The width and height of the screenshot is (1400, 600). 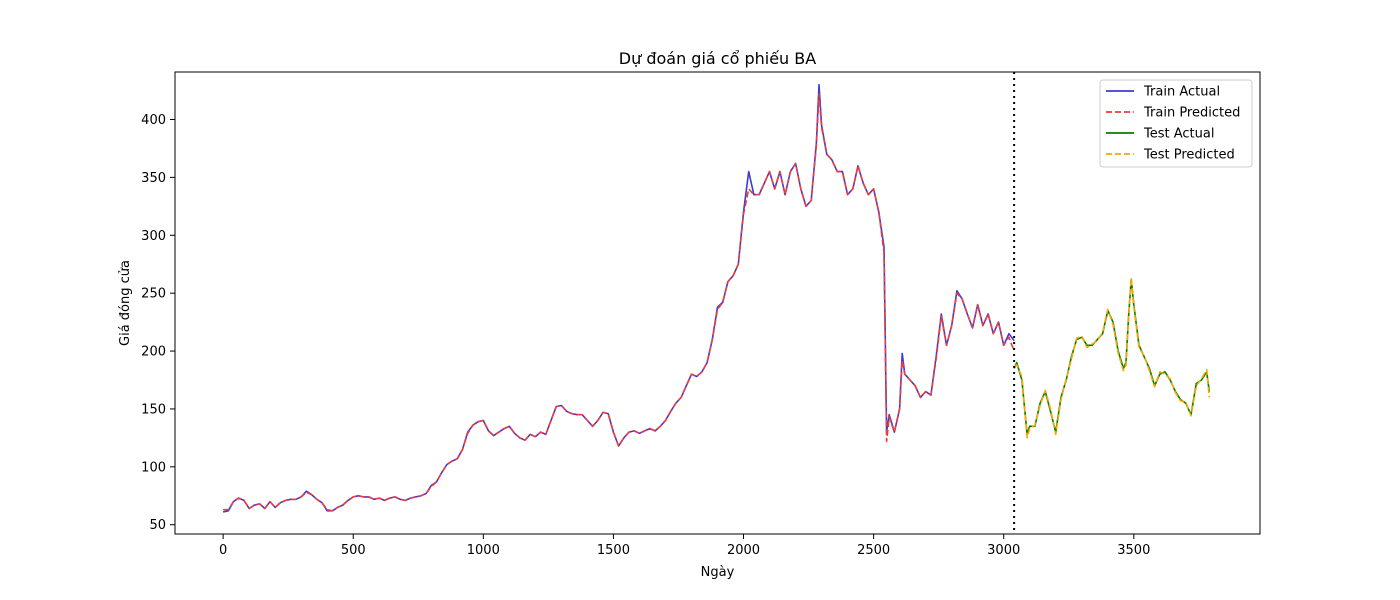 I want to click on legend-box, so click(x=1176, y=123).